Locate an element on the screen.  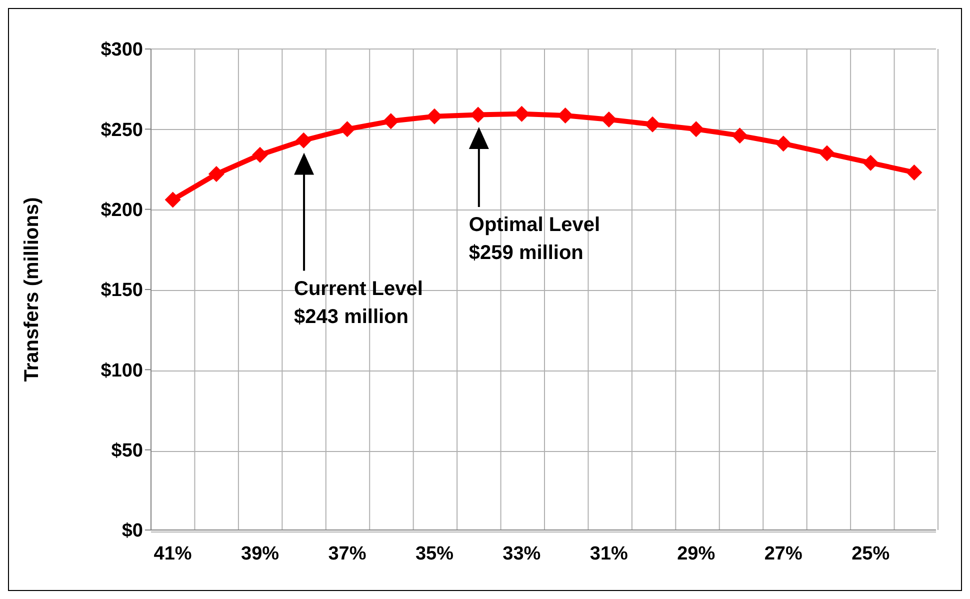
x-tick-label: 39% is located at coordinates (260, 553).